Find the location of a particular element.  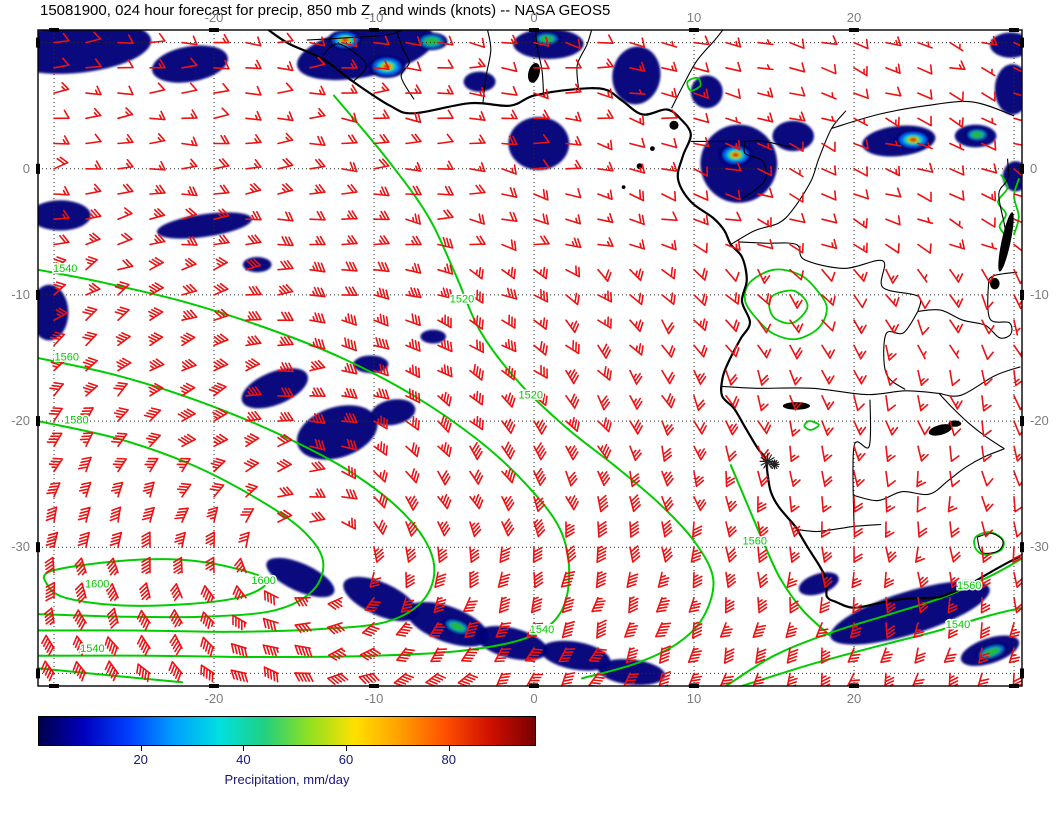

colorbar-tick-label: 40 is located at coordinates (243, 759).